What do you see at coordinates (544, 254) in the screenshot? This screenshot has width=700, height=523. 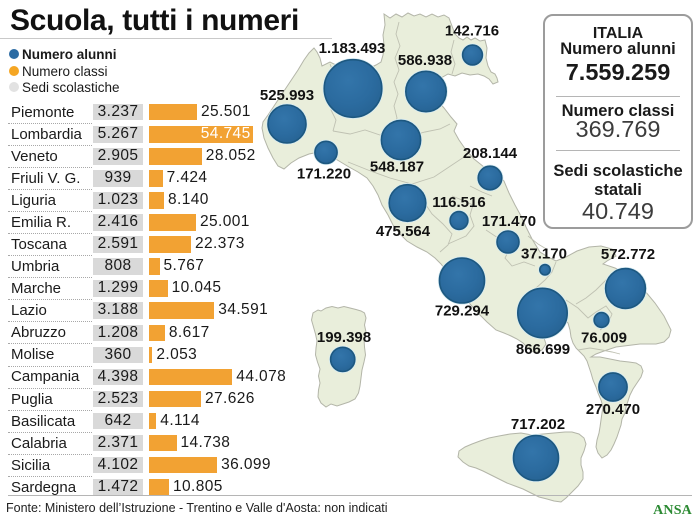 I see `svg-text: 37.170` at bounding box center [544, 254].